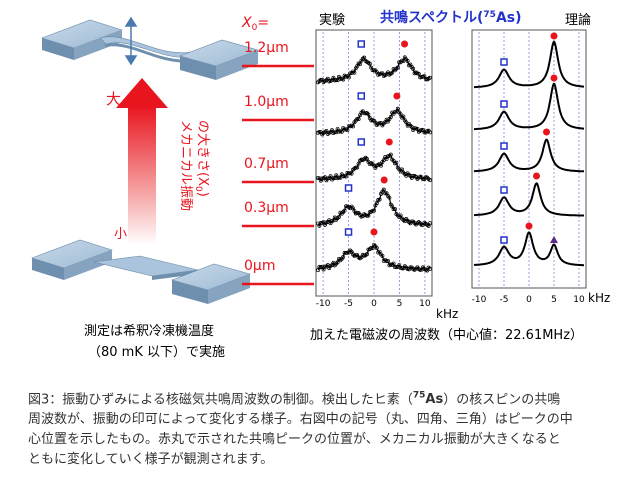 This screenshot has width=640, height=500. I want to click on amplitude-labels: 1.2μm 1.0μm 0.7μm 0.3μm 0μm, so click(278, 163).